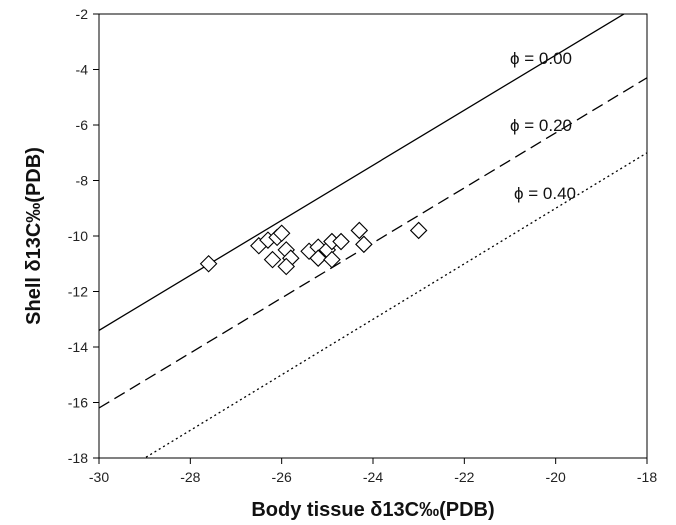 Image resolution: width=676 pixels, height=525 pixels. I want to click on x-tick-label: -26, so click(282, 477).